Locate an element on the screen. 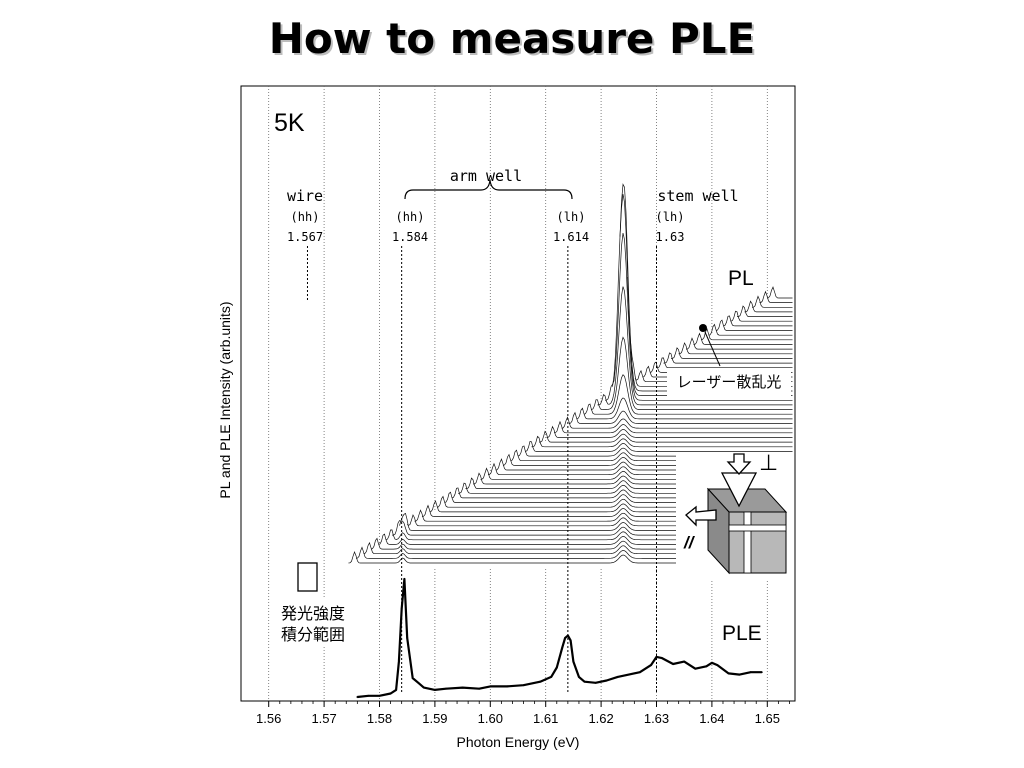 Image resolution: width=1024 pixels, height=768 pixels. x-tick-label: 1.59 is located at coordinates (434, 718).